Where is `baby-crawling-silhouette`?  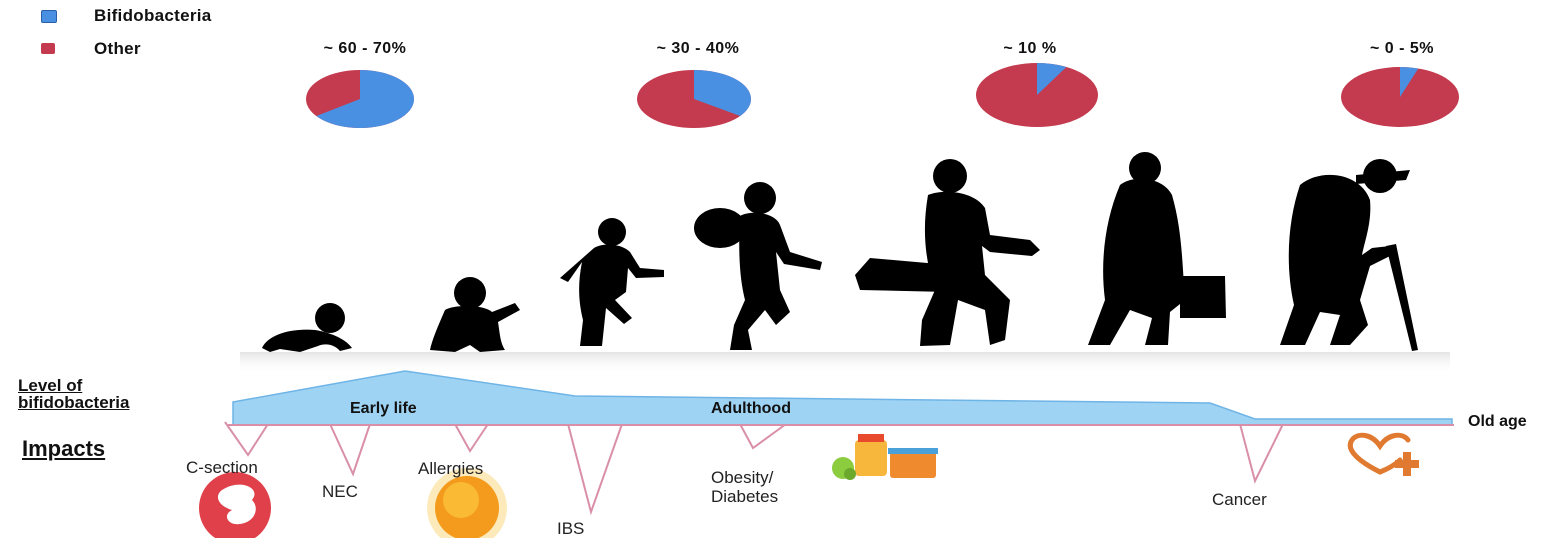
baby-crawling-silhouette is located at coordinates (307, 327).